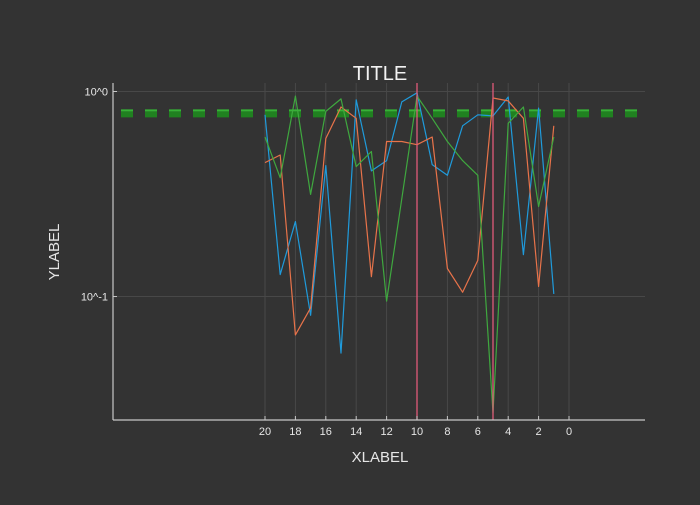 Image resolution: width=700 pixels, height=505 pixels. Describe the element at coordinates (386, 432) in the screenshot. I see `x-tick-label: 12` at that location.